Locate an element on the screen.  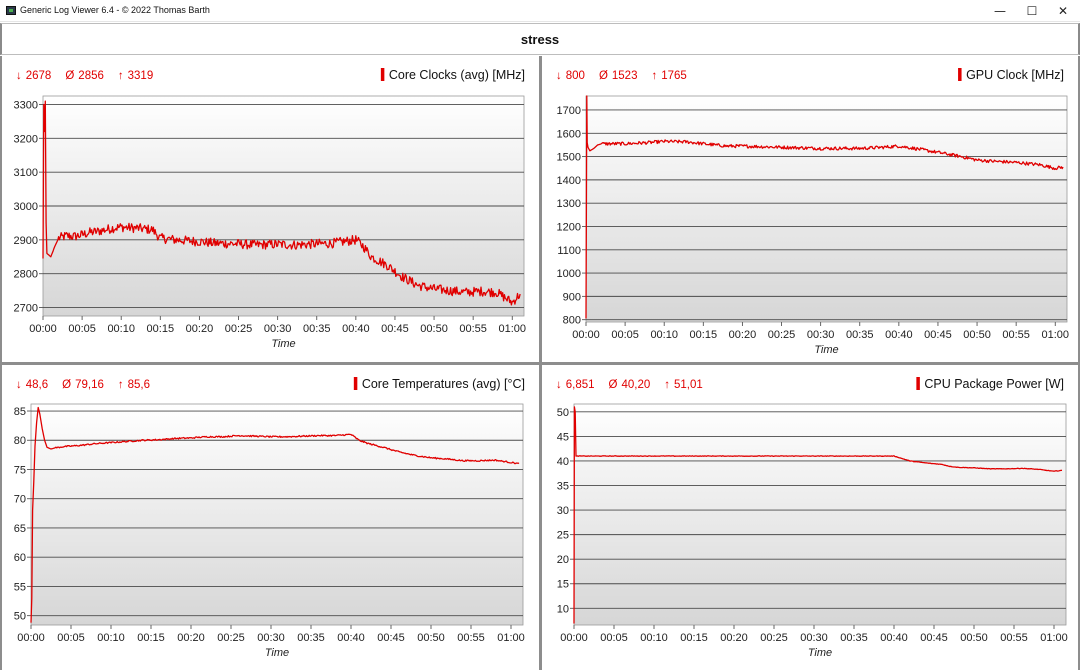
horizontal-divider is located at coordinates (540, 363).